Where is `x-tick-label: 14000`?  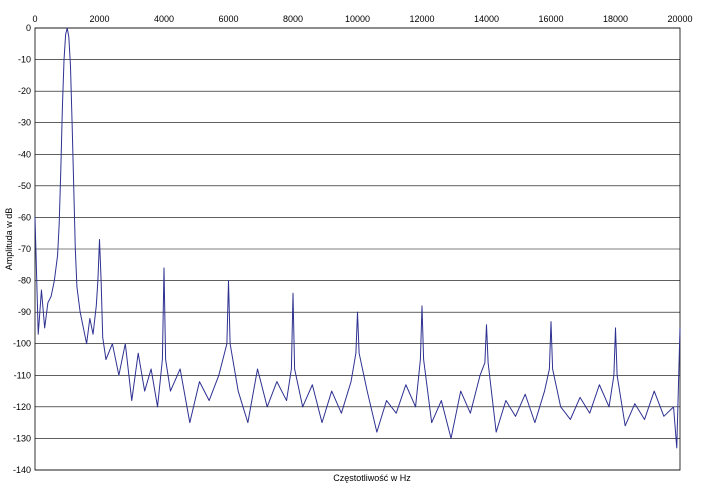
x-tick-label: 14000 is located at coordinates (486, 19).